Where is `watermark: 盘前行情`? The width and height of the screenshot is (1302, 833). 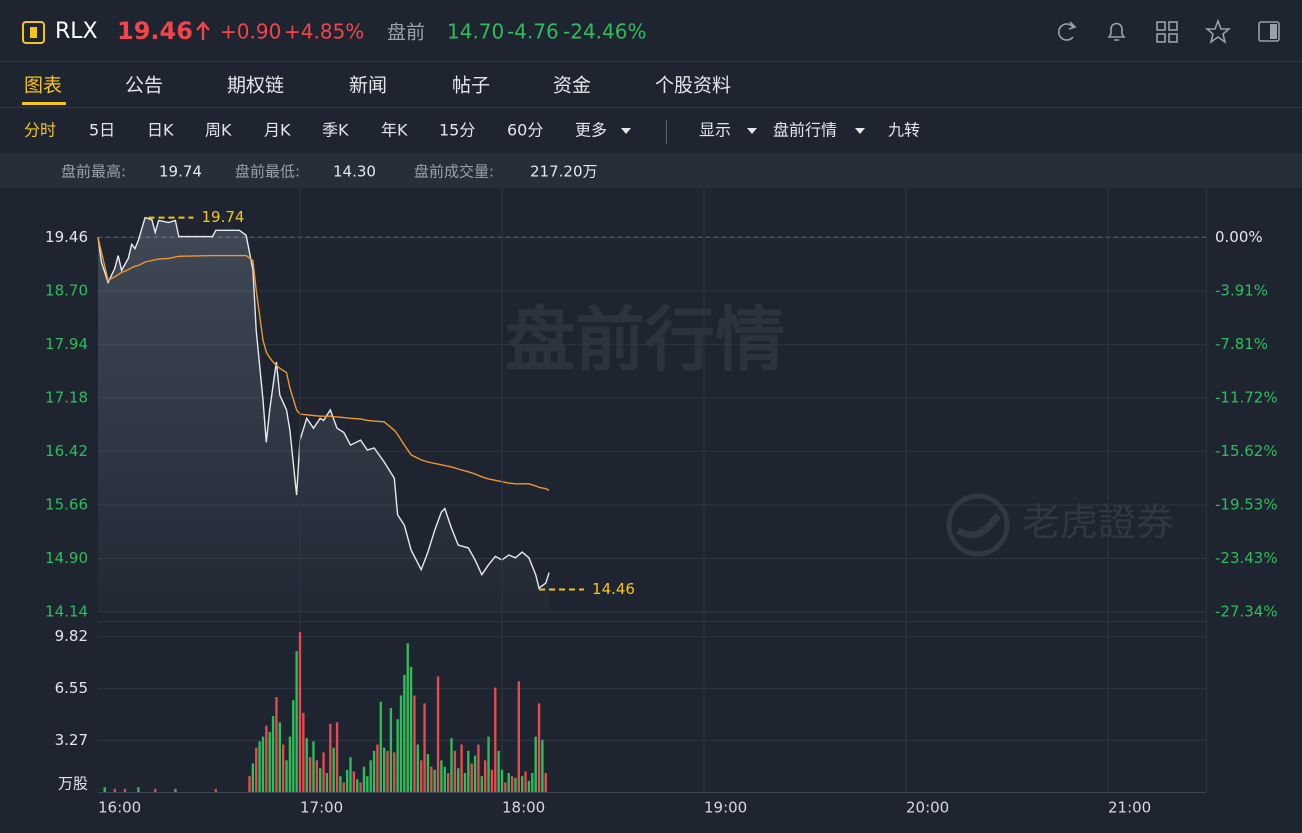
watermark: 盘前行情 is located at coordinates (645, 340).